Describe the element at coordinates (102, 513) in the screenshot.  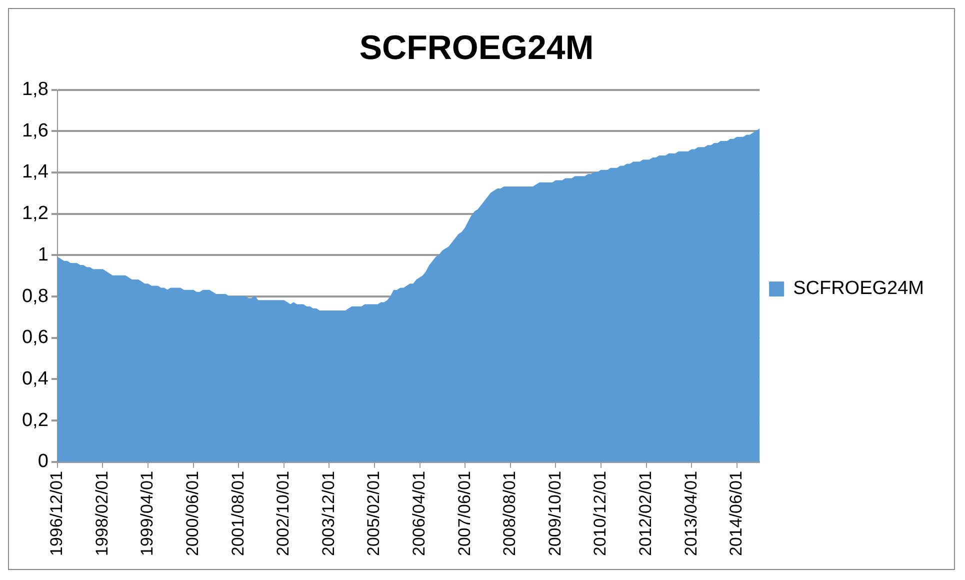
I see `x-tick-label: 1998/02/01` at that location.